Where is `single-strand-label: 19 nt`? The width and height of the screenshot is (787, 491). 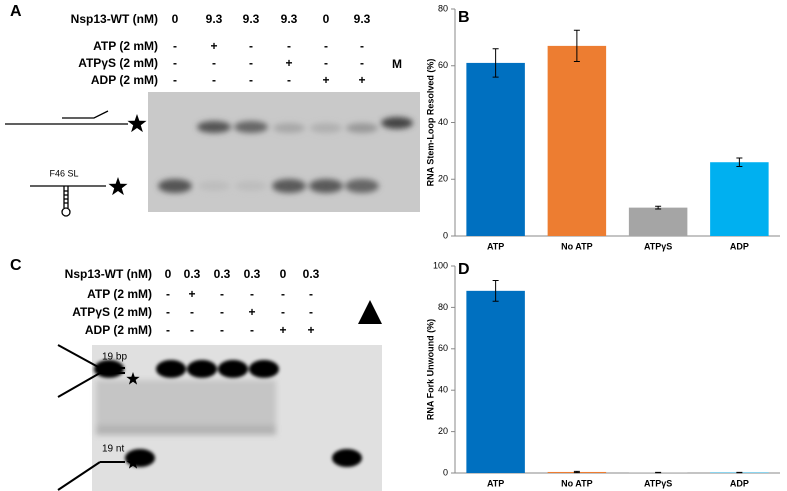 single-strand-label: 19 nt is located at coordinates (113, 449).